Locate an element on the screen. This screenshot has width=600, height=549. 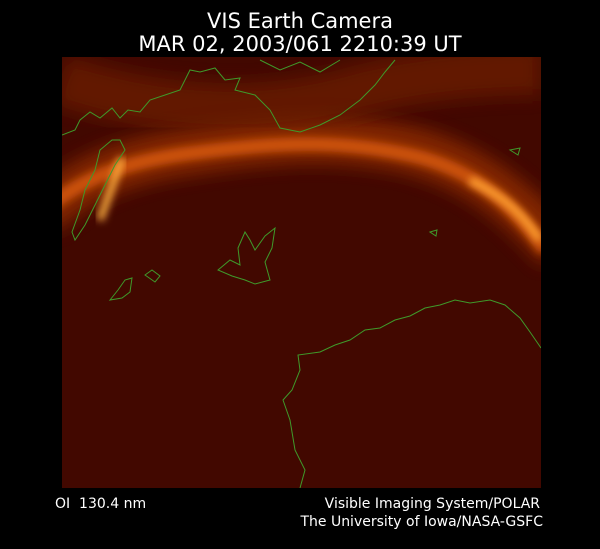
aurora-bright-left is located at coordinates (111, 189).